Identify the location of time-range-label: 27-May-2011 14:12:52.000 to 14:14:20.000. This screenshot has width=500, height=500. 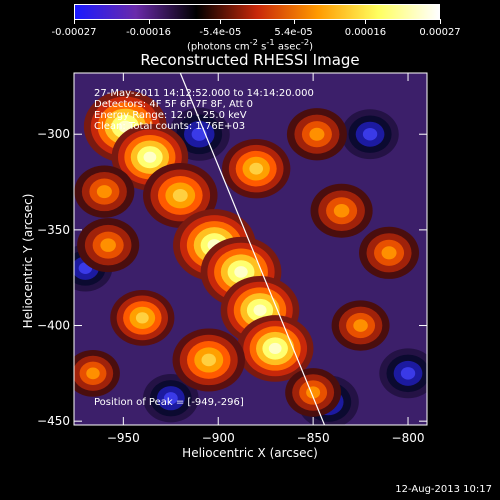
(204, 93).